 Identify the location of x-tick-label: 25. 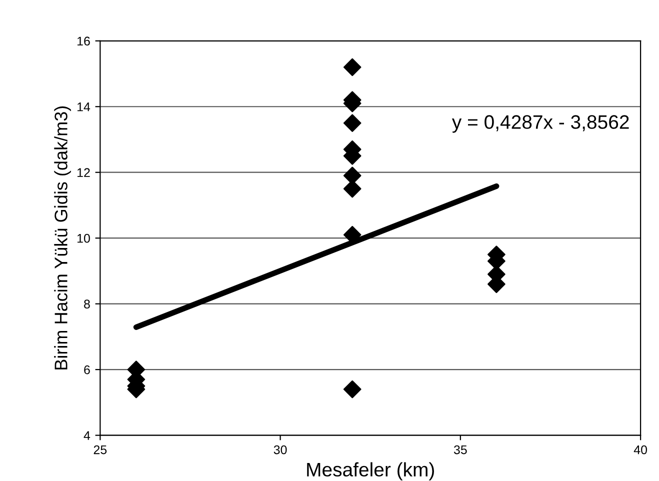
(100, 449).